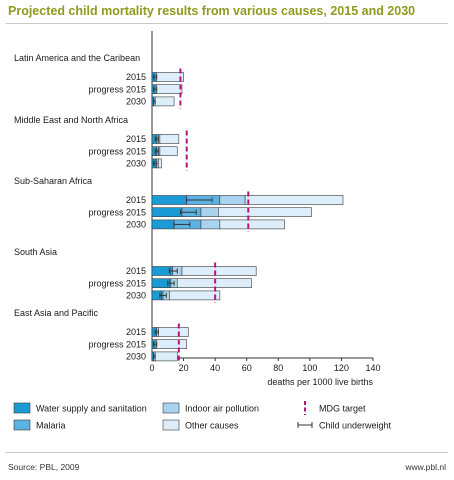 This screenshot has width=454, height=480. What do you see at coordinates (309, 368) in the screenshot?
I see `x-tick-label: 100` at bounding box center [309, 368].